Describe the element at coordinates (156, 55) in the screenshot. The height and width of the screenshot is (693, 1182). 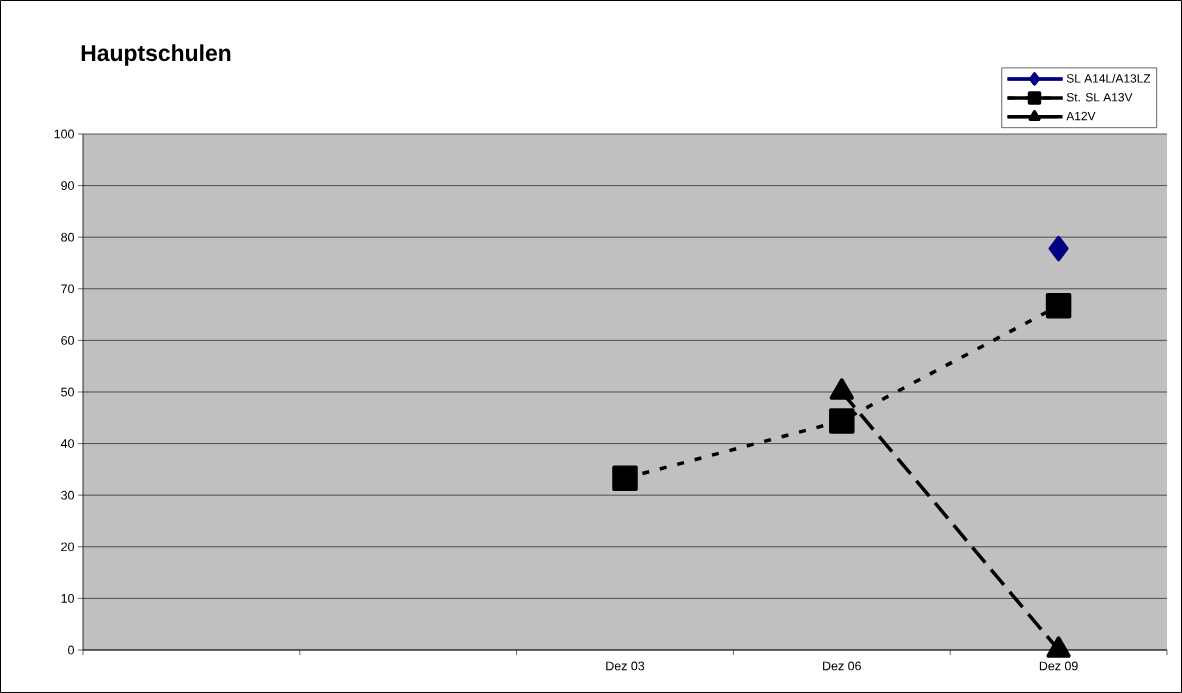
I see `chart-title: Hauptschulen` at that location.